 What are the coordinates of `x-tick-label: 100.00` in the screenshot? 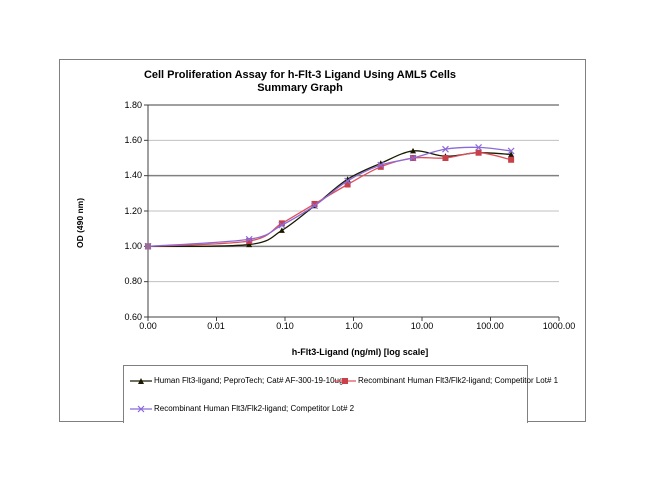 It's located at (490, 326).